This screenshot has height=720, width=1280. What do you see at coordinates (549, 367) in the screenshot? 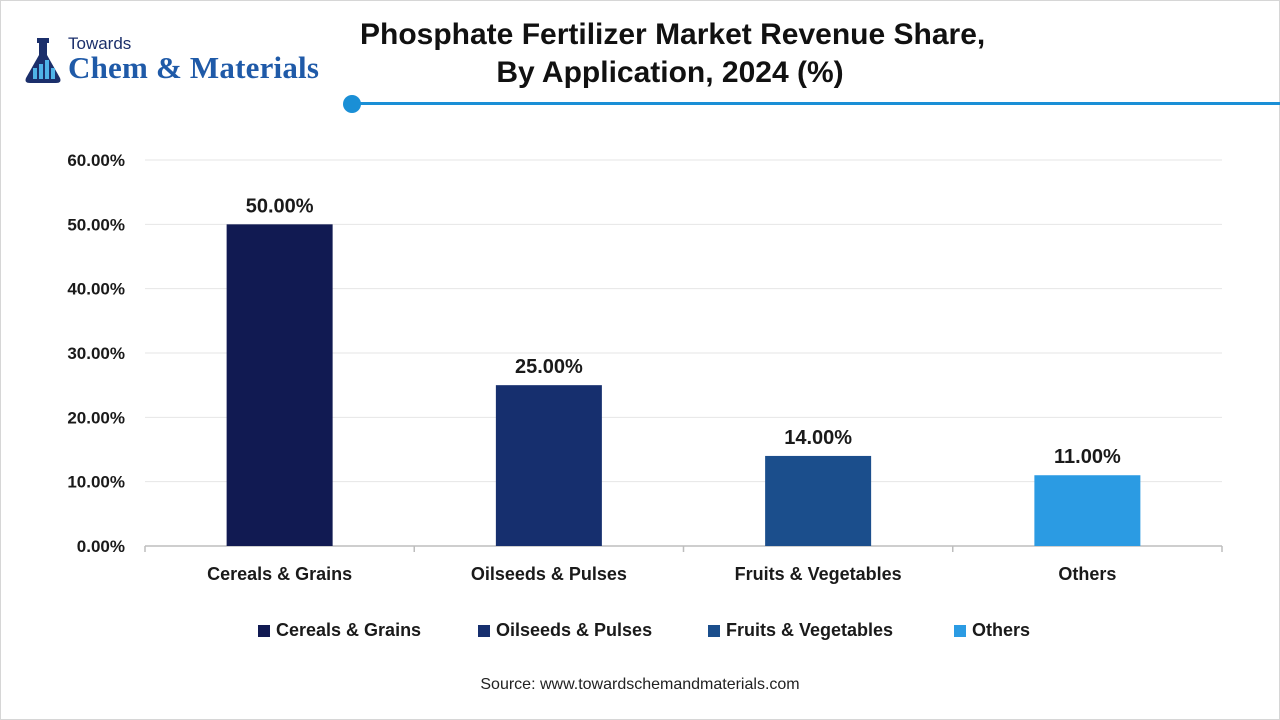
I see `data-label: 25.00%` at bounding box center [549, 367].